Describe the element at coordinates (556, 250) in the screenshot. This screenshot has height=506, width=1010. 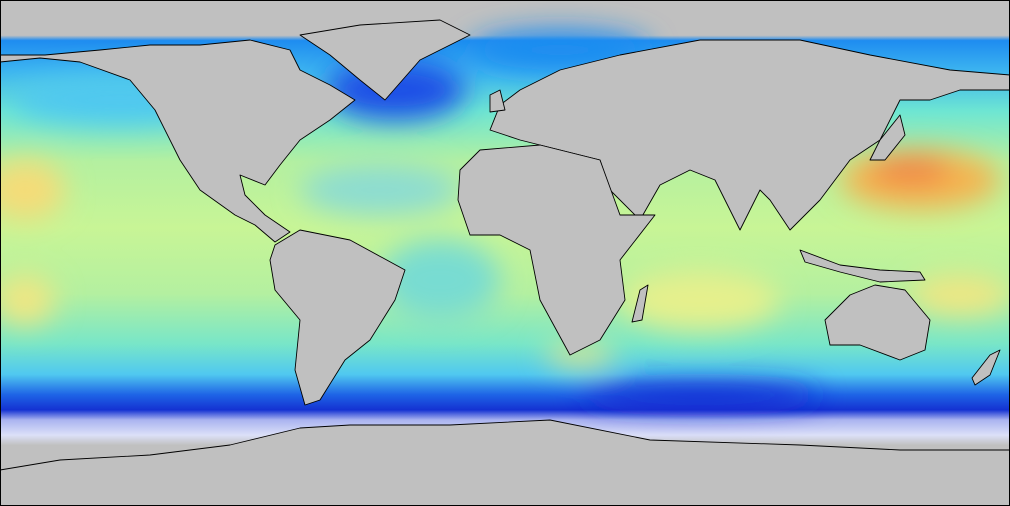
I see `africa` at that location.